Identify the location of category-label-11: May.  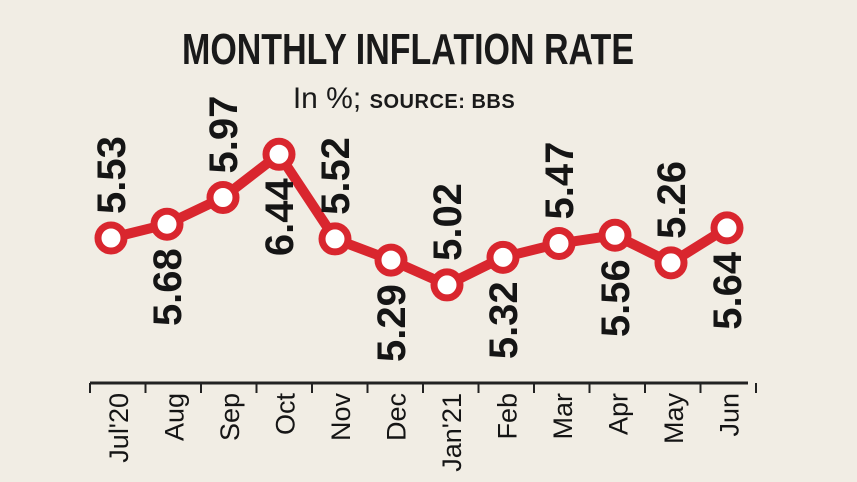
(674, 419).